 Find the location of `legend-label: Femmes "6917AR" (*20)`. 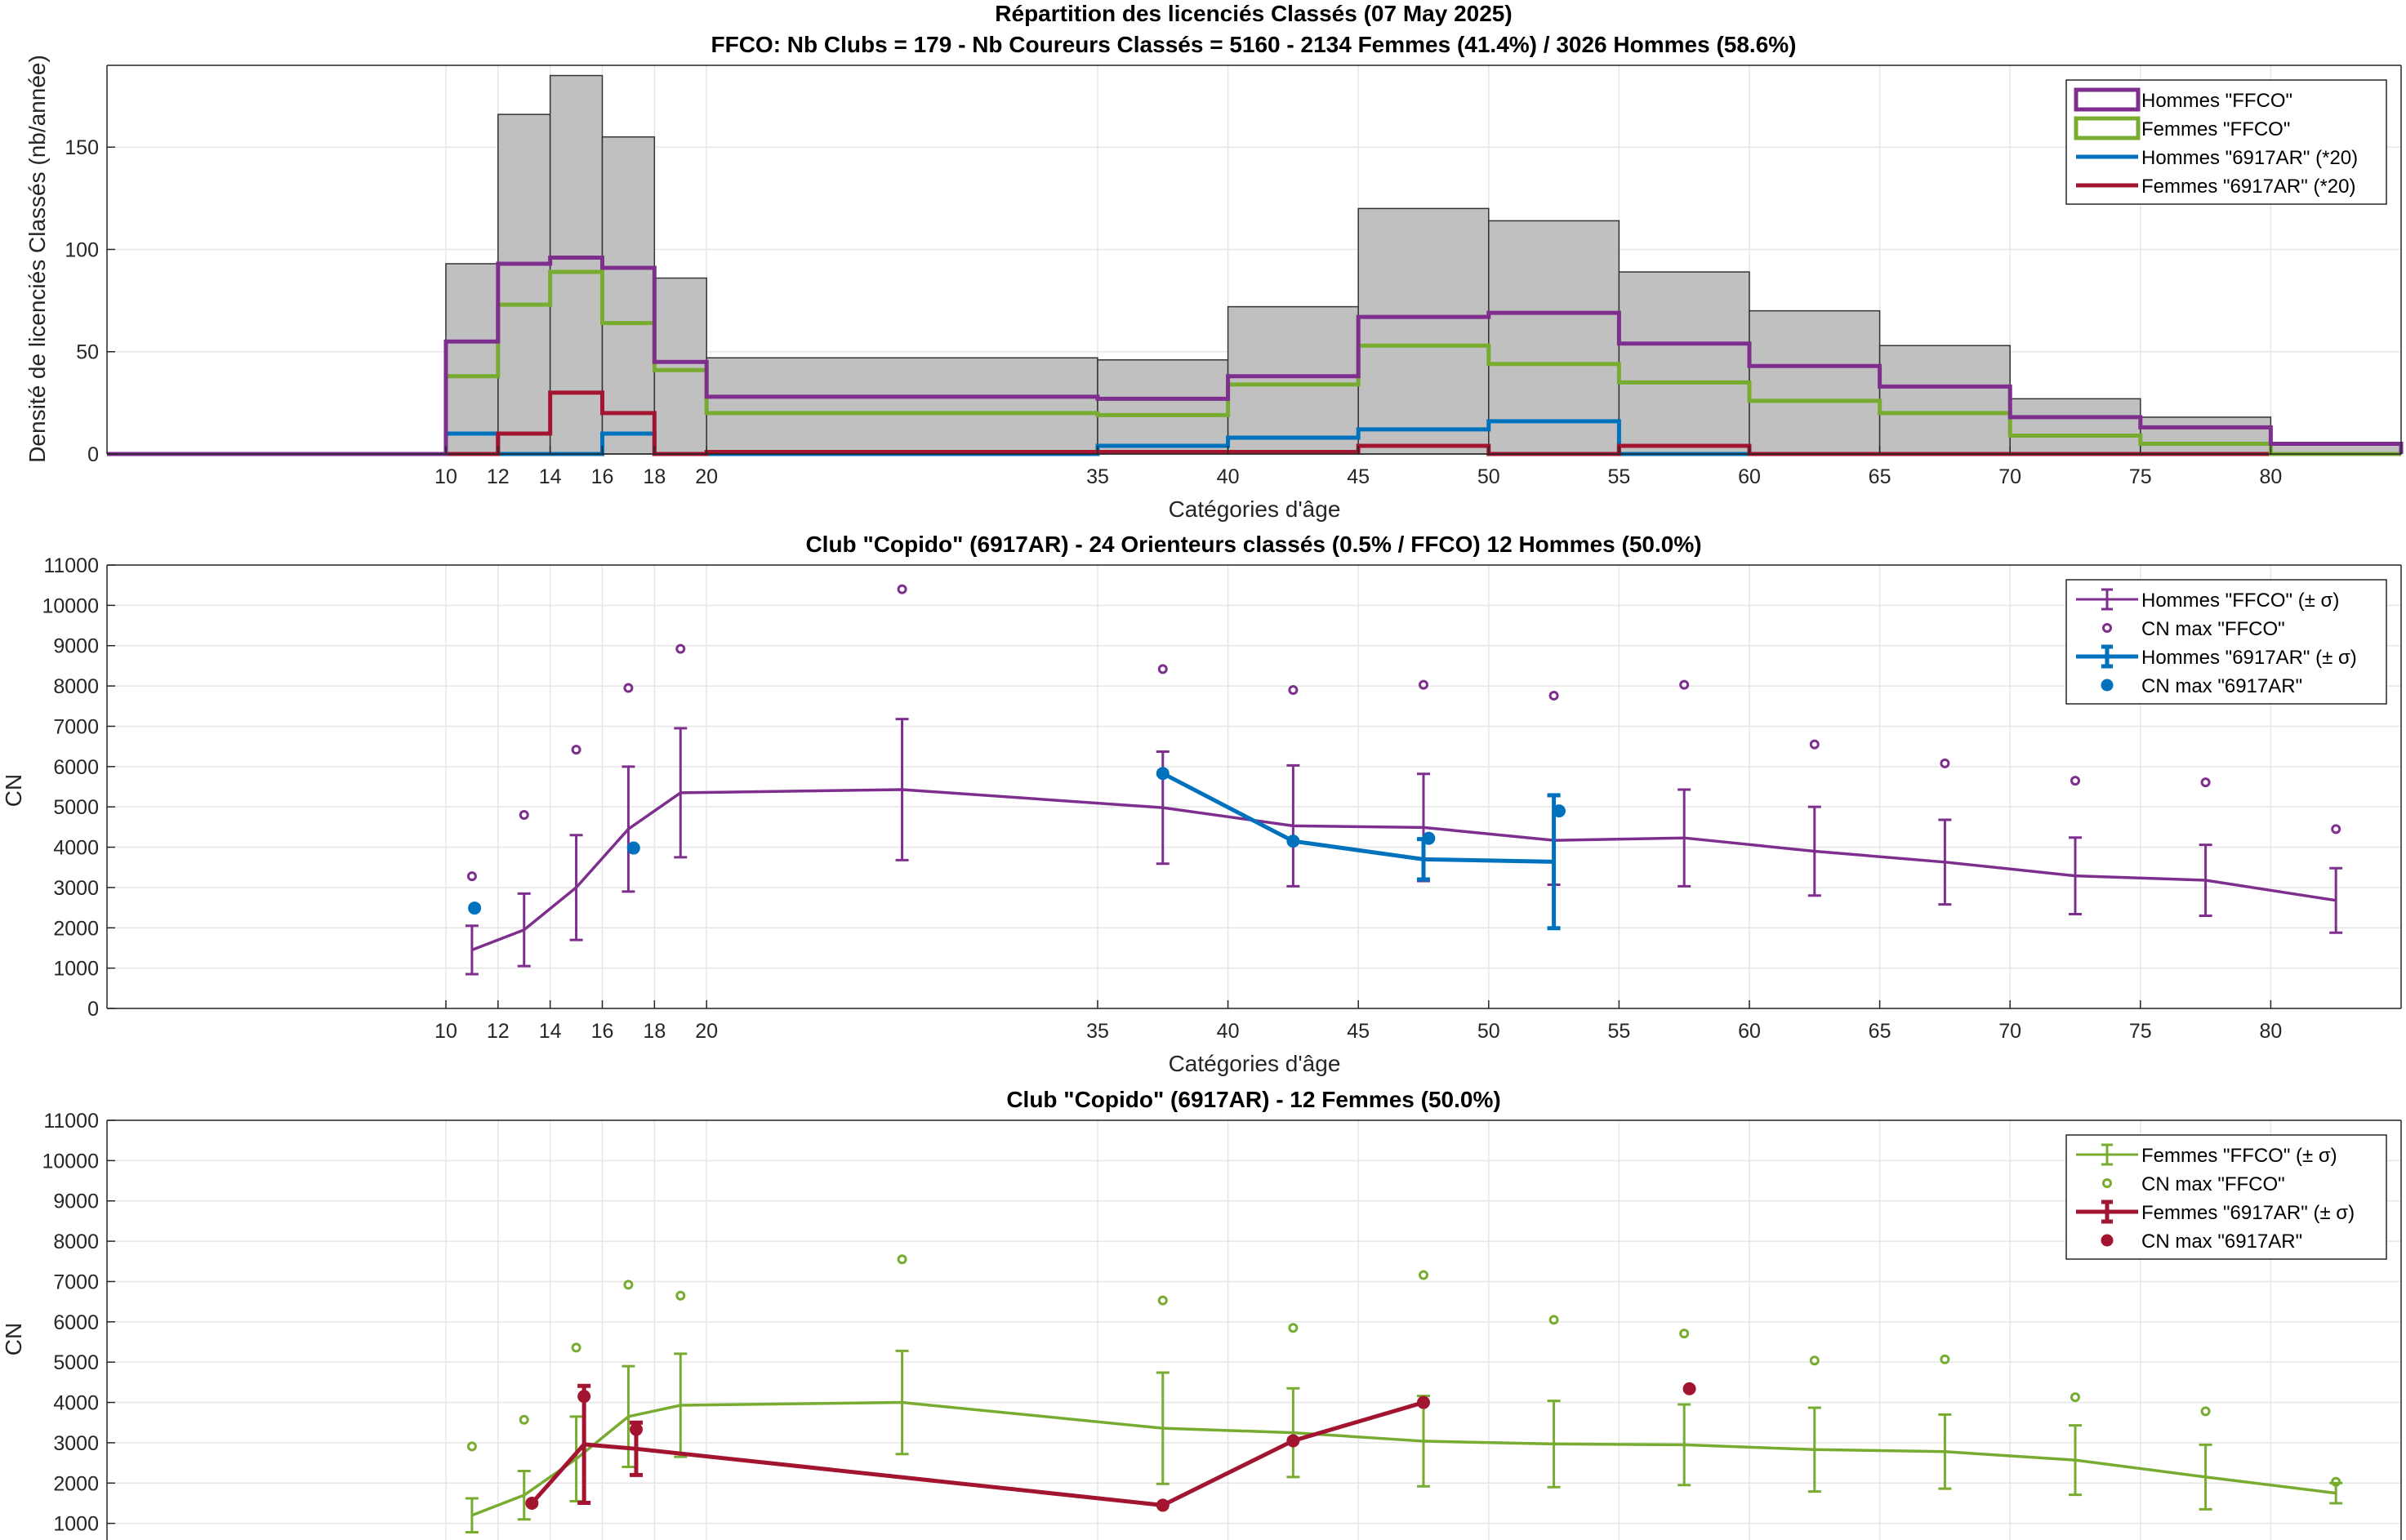

legend-label: Femmes "6917AR" (*20) is located at coordinates (2248, 187).